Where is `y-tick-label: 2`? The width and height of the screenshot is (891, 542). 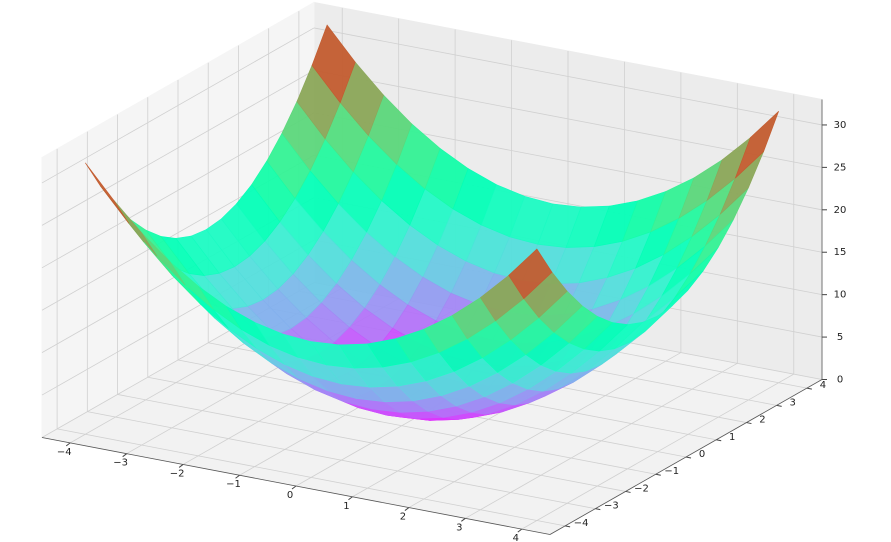 y-tick-label: 2 is located at coordinates (762, 420).